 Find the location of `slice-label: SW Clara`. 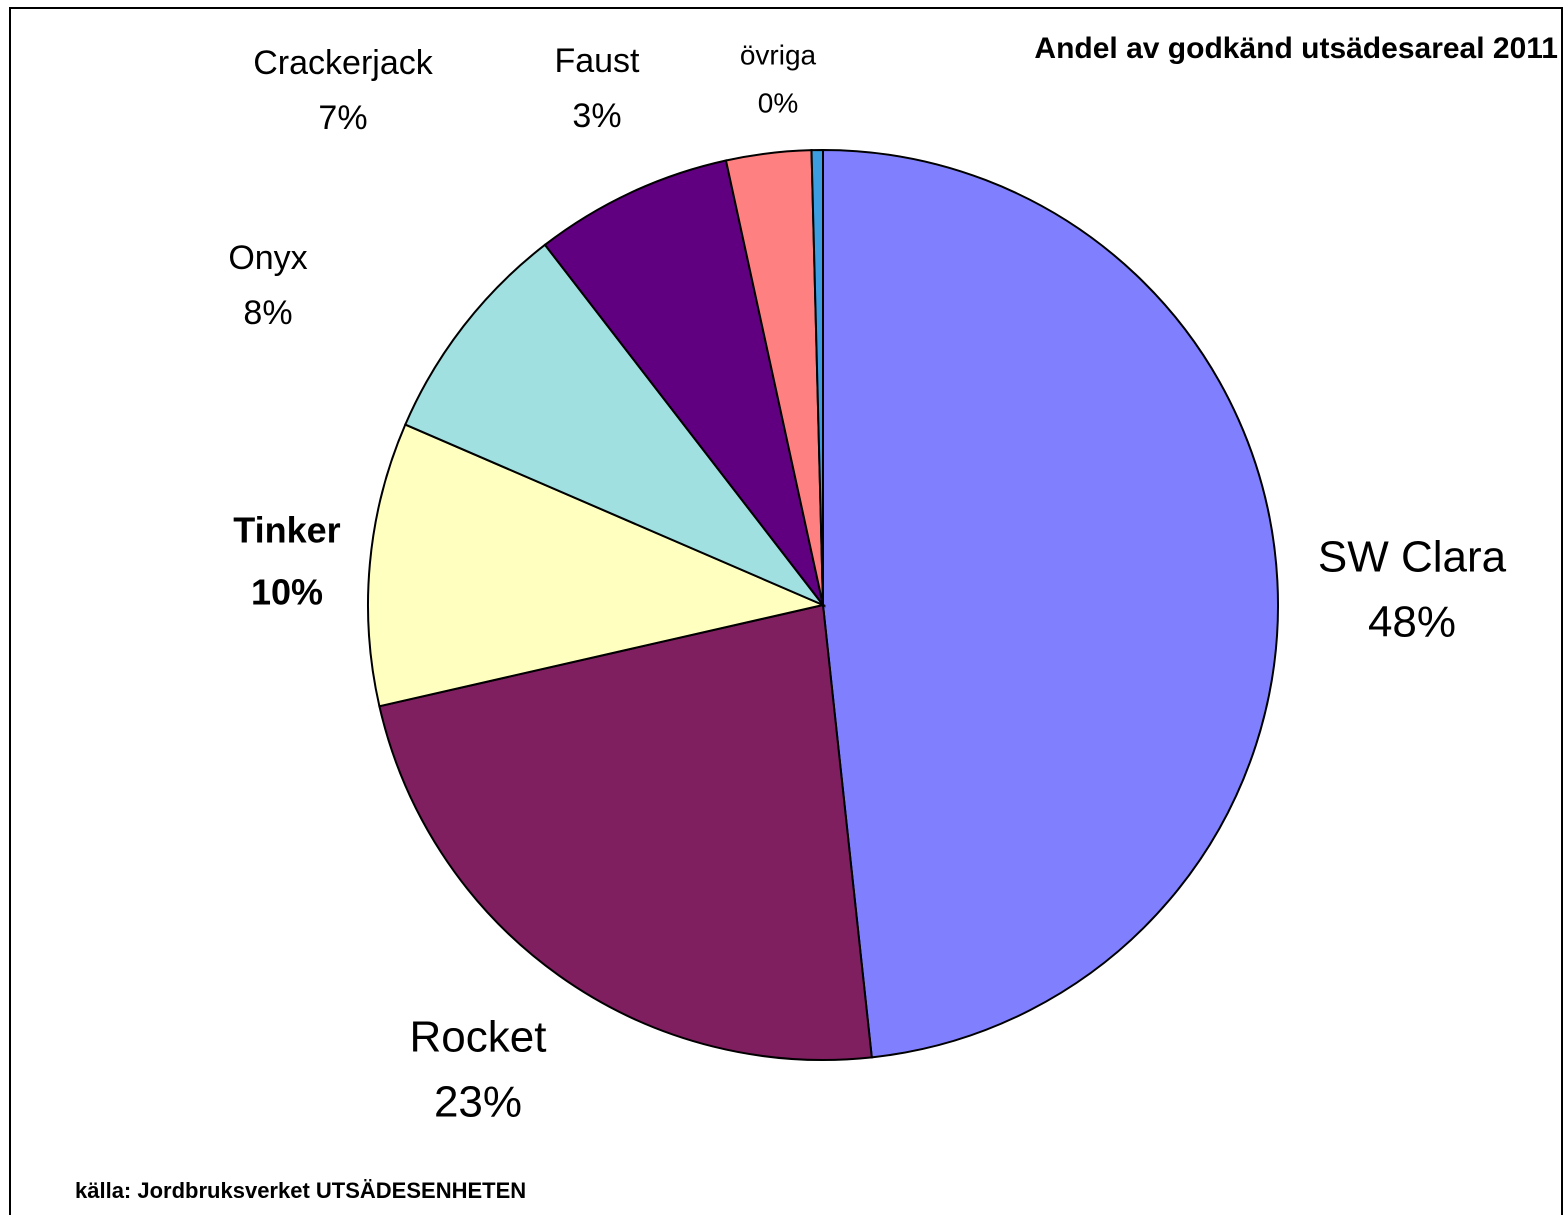

slice-label: SW Clara is located at coordinates (1412, 557).